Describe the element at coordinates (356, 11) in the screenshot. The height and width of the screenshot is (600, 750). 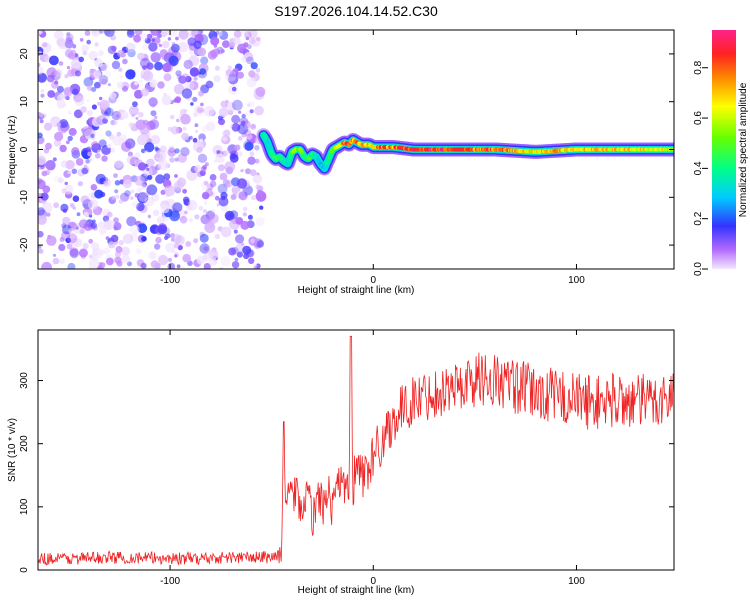
I see `figure-title: S197.2026.104.14.52.C30` at that location.